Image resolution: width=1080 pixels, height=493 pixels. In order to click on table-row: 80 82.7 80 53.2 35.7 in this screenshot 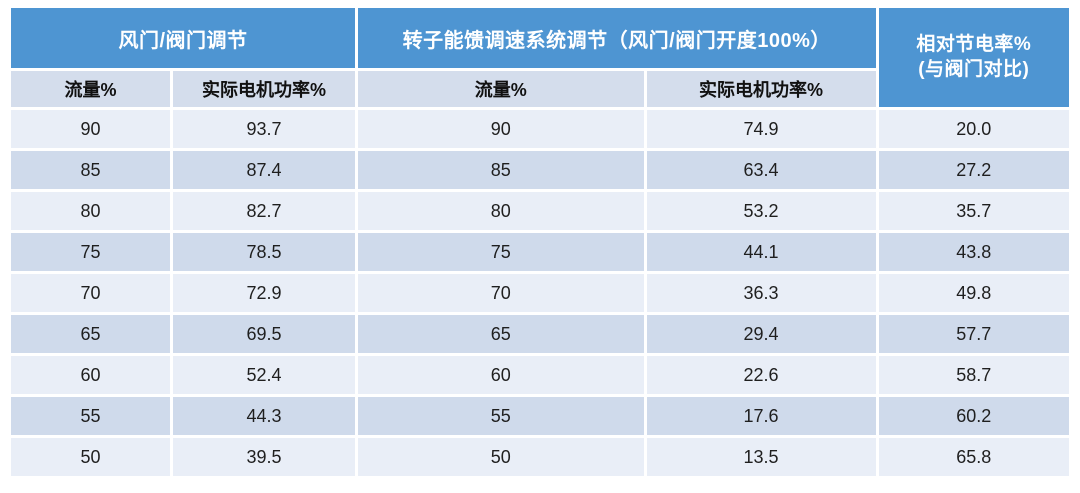, I will do `click(540, 211)`.